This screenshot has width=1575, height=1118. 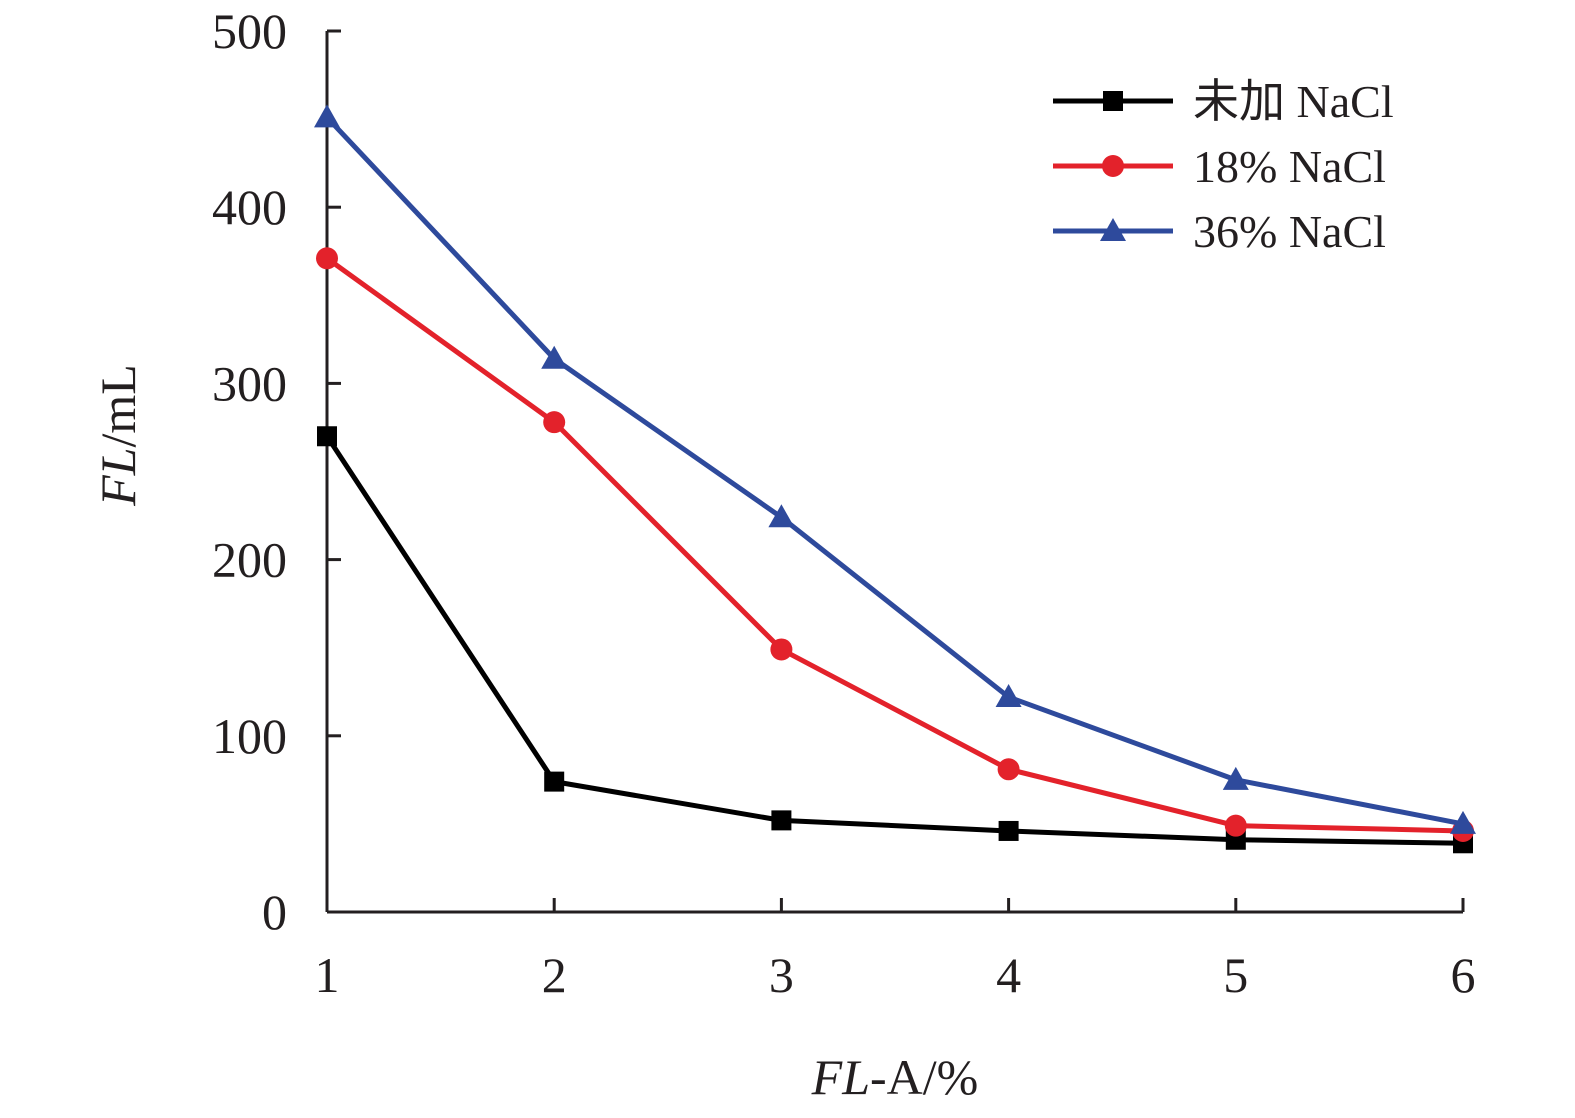 What do you see at coordinates (1293, 101) in the screenshot?
I see `legend-label: 未加 NaCl` at bounding box center [1293, 101].